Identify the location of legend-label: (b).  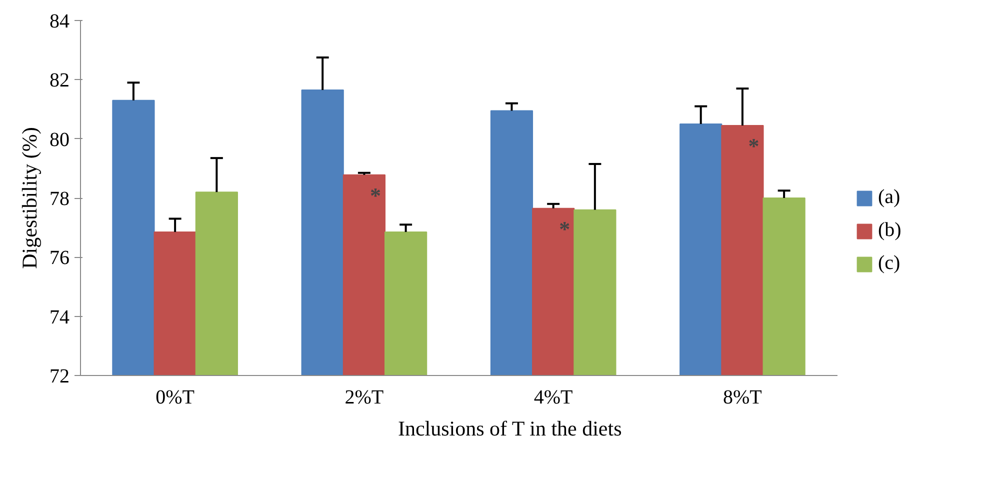
(890, 230).